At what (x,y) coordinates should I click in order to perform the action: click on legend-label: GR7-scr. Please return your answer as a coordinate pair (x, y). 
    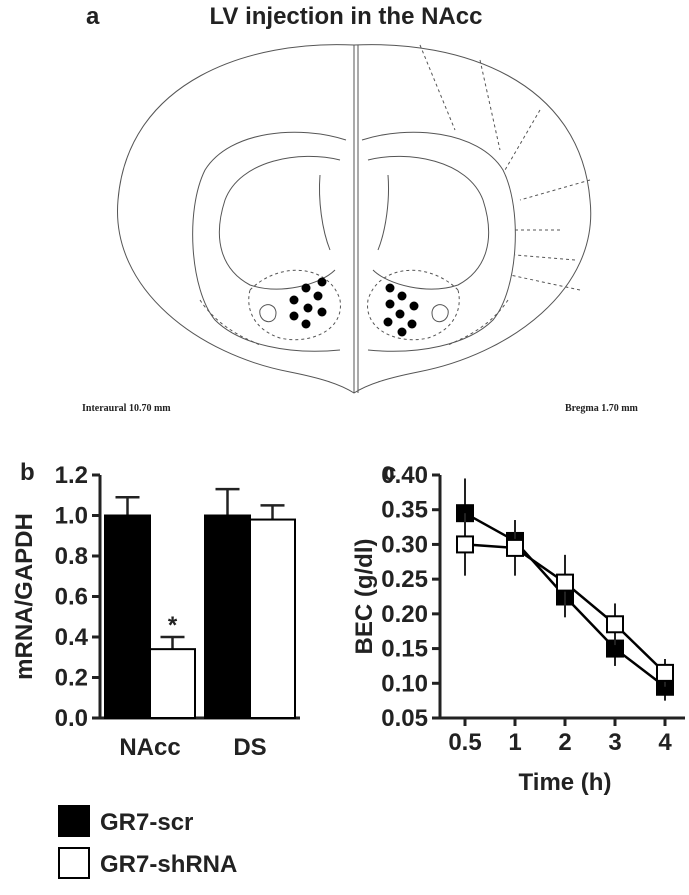
    Looking at the image, I should click on (146, 822).